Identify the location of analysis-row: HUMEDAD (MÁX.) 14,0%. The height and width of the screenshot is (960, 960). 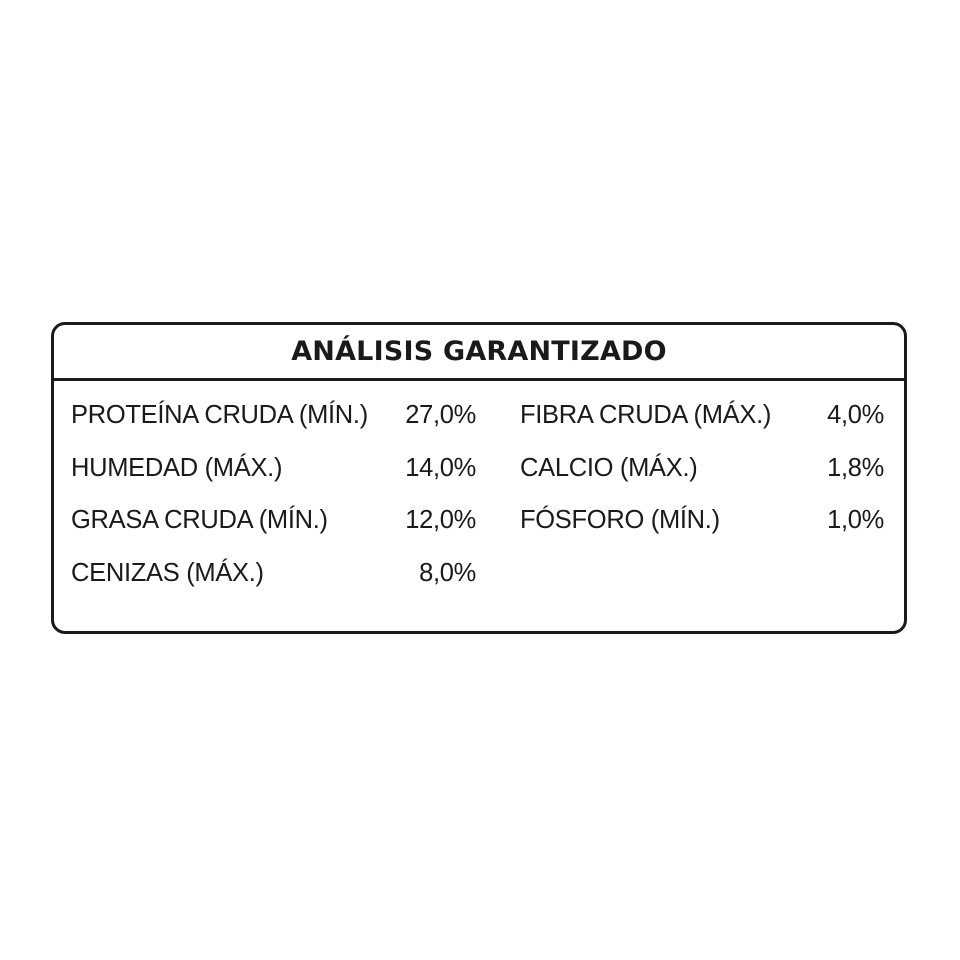
(273, 481).